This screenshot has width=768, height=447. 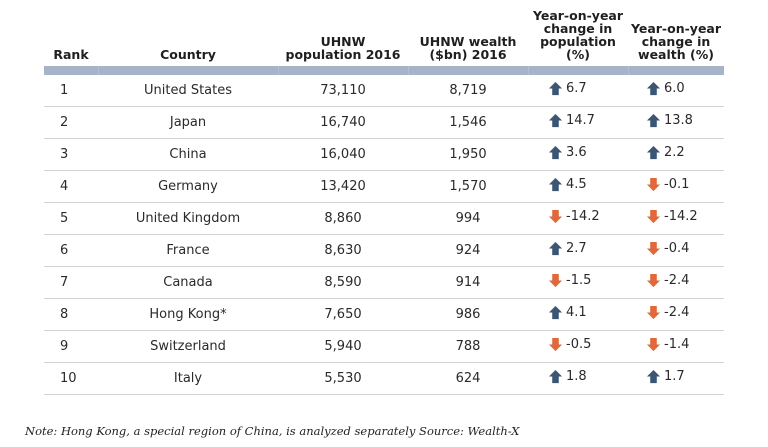 I want to click on cell-change-population: 4.5, so click(x=578, y=186).